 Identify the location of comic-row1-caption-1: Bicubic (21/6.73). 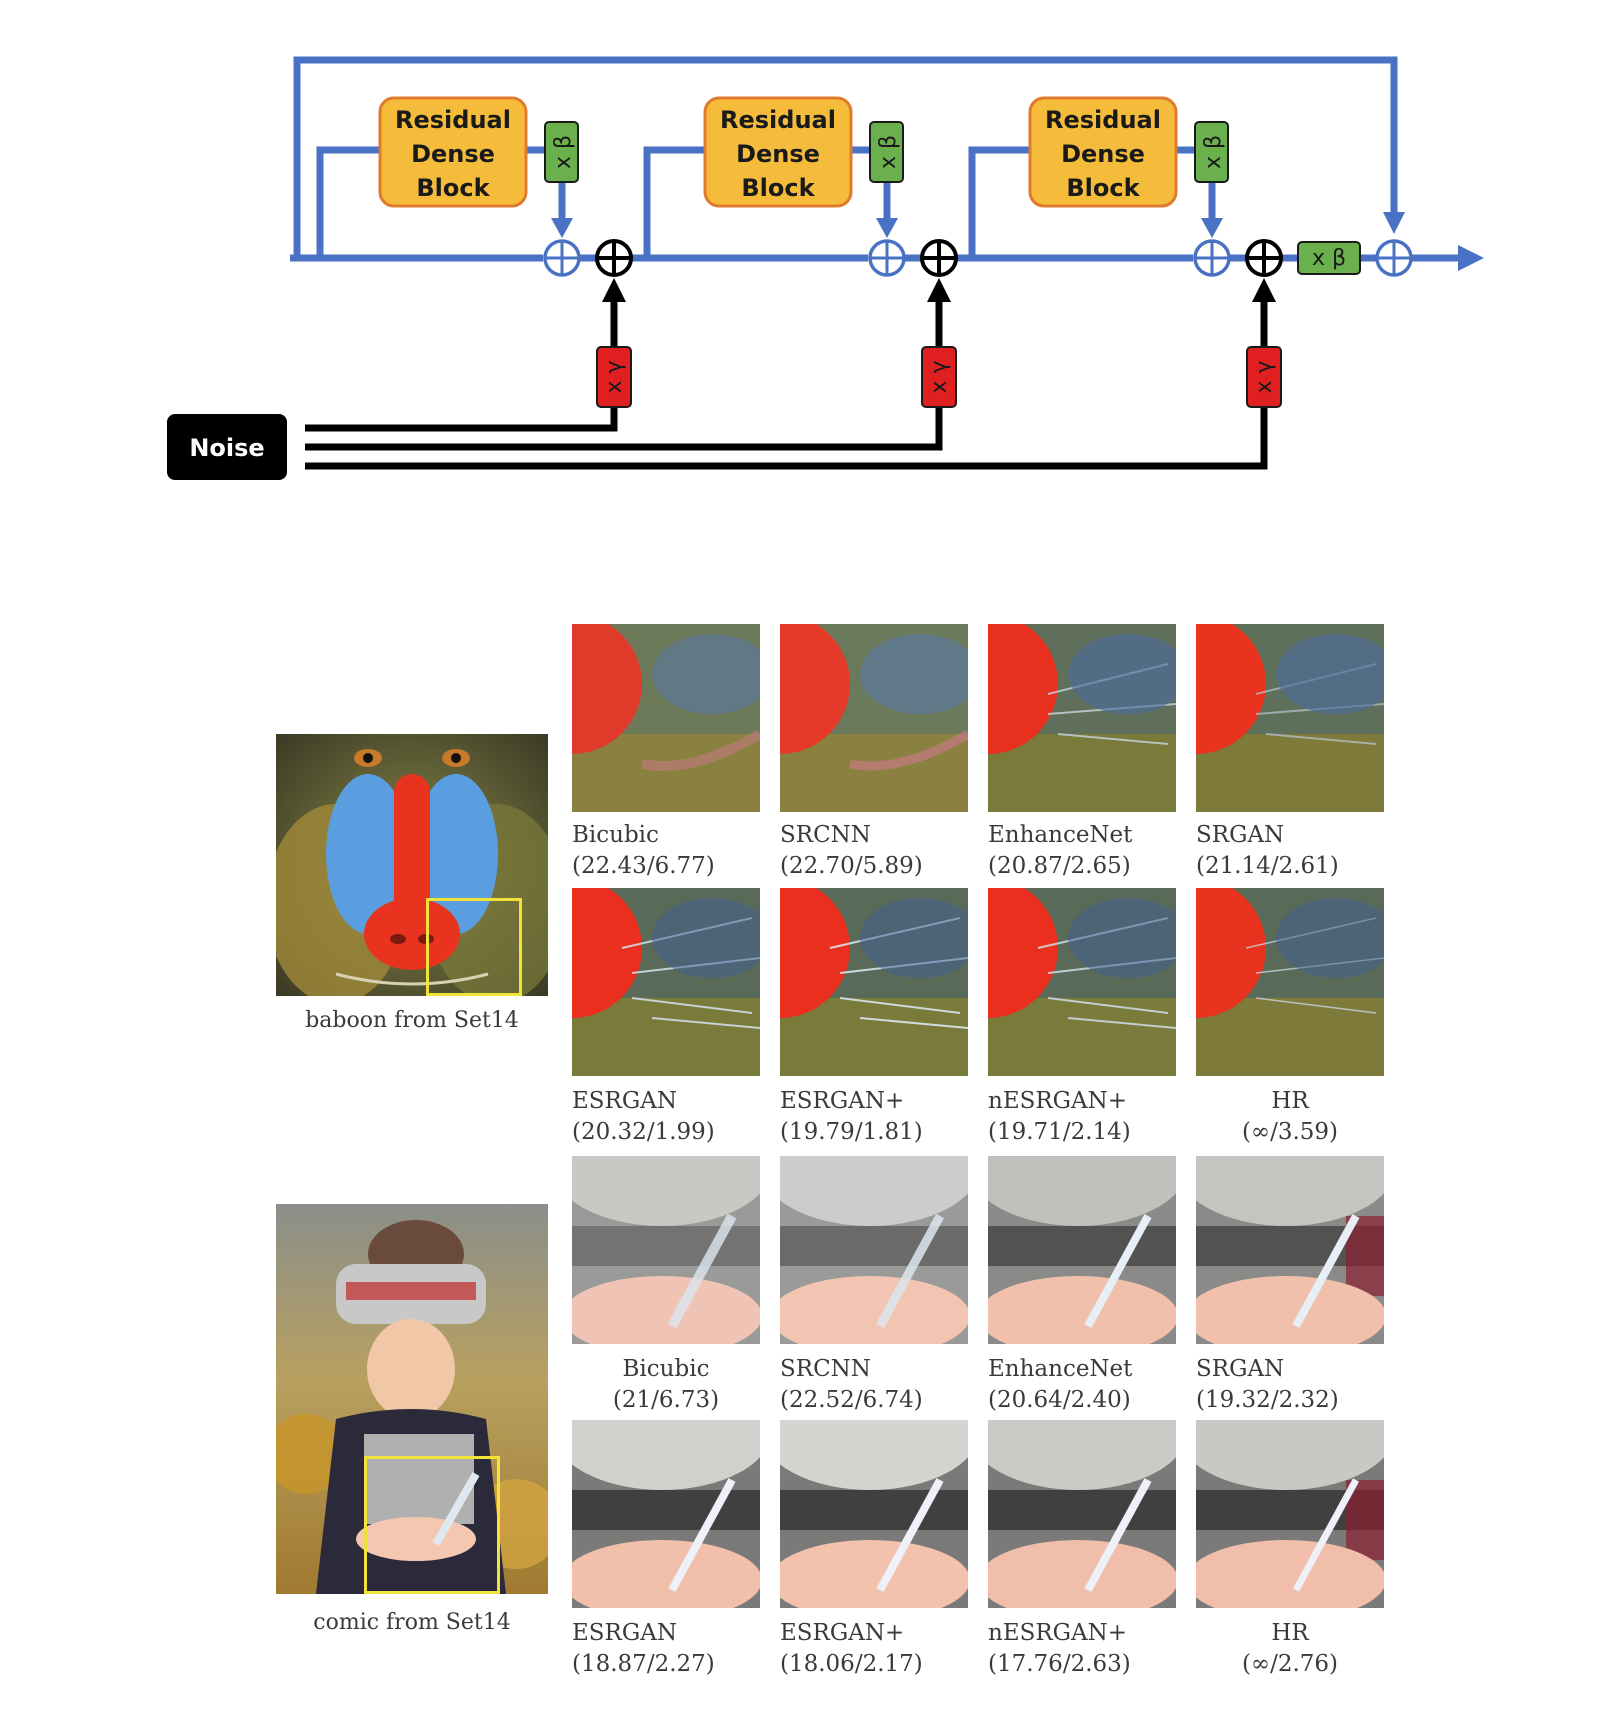
(666, 1384).